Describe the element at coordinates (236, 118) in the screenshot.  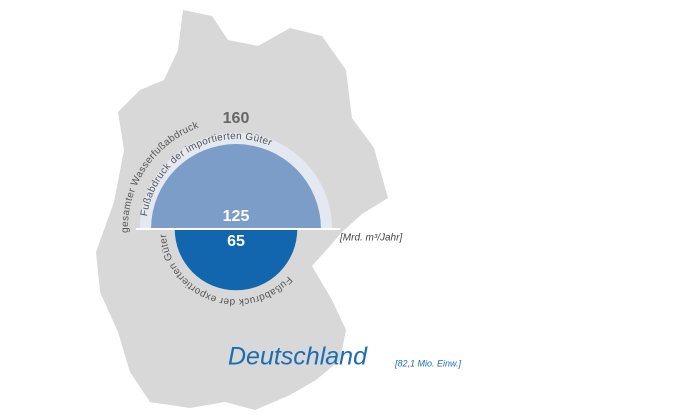
I see `value-label: 160` at that location.